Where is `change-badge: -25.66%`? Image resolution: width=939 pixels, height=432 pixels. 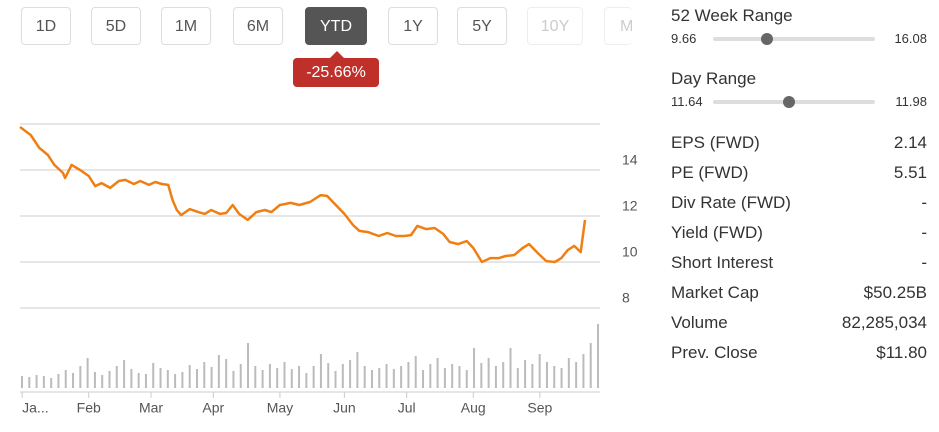
change-badge: -25.66% is located at coordinates (336, 69).